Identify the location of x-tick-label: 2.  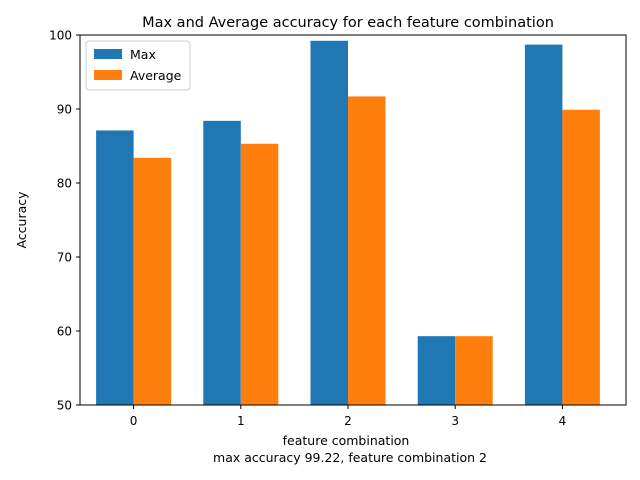
(348, 421).